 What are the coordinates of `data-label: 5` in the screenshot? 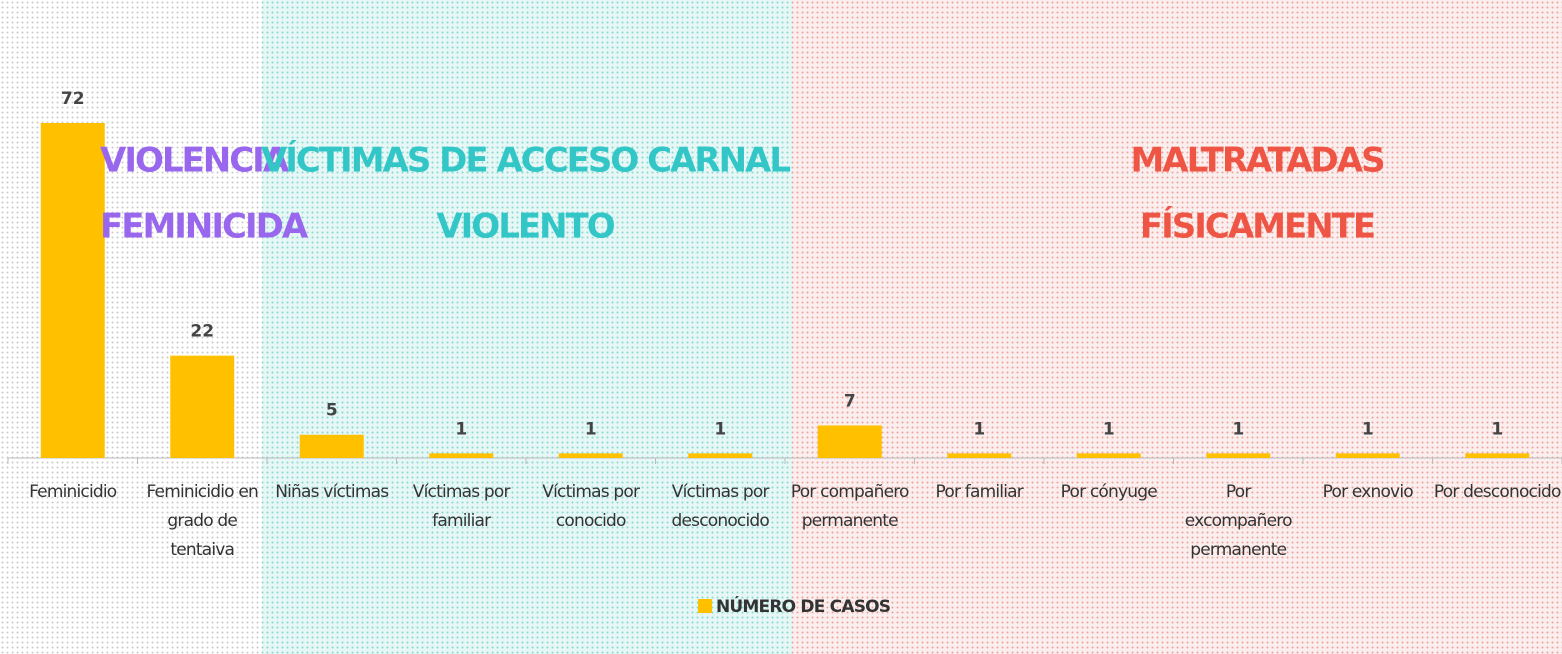 It's located at (332, 411).